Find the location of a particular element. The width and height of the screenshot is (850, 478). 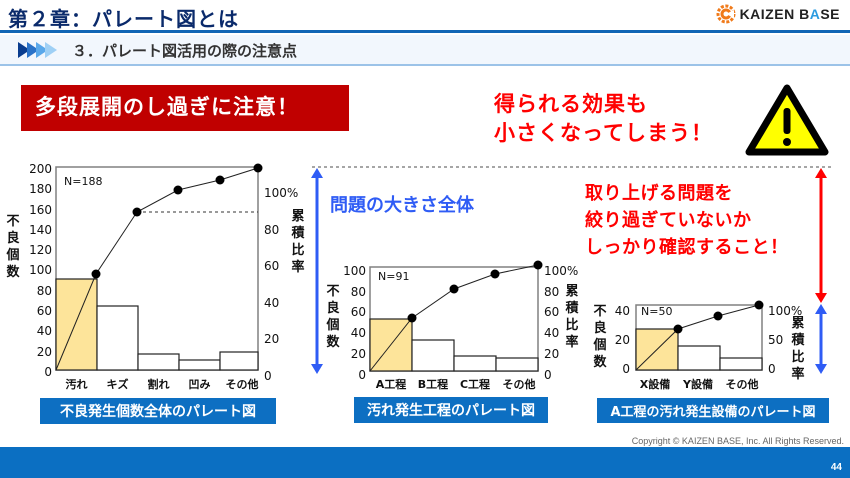

chart-1-n: N=188 is located at coordinates (83, 181).